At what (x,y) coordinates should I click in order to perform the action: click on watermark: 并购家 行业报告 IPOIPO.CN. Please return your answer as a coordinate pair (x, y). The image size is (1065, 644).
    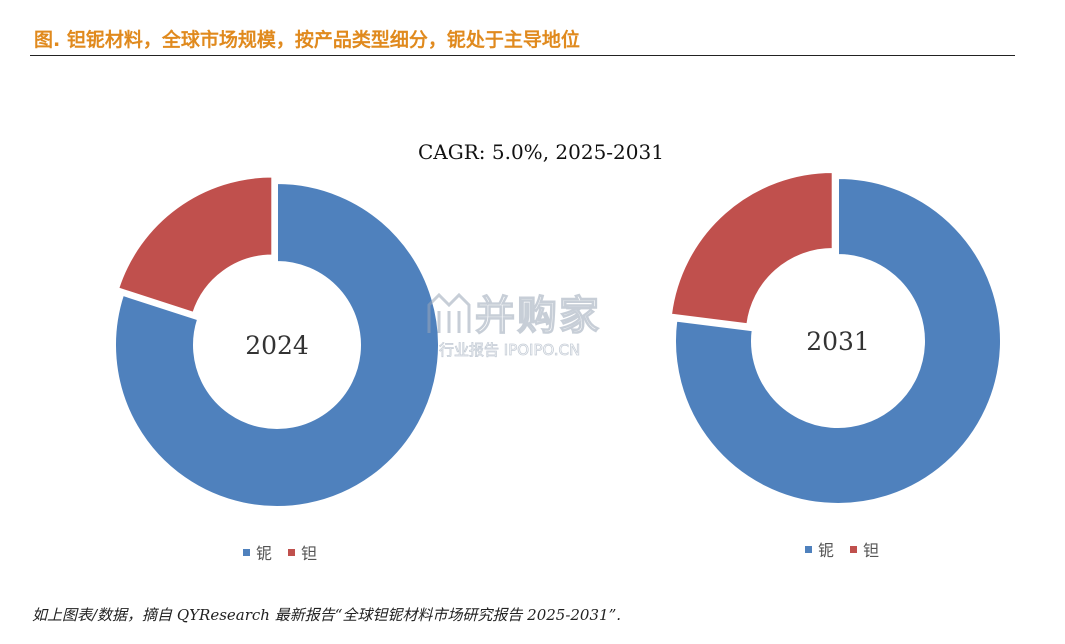
    Looking at the image, I should click on (535, 323).